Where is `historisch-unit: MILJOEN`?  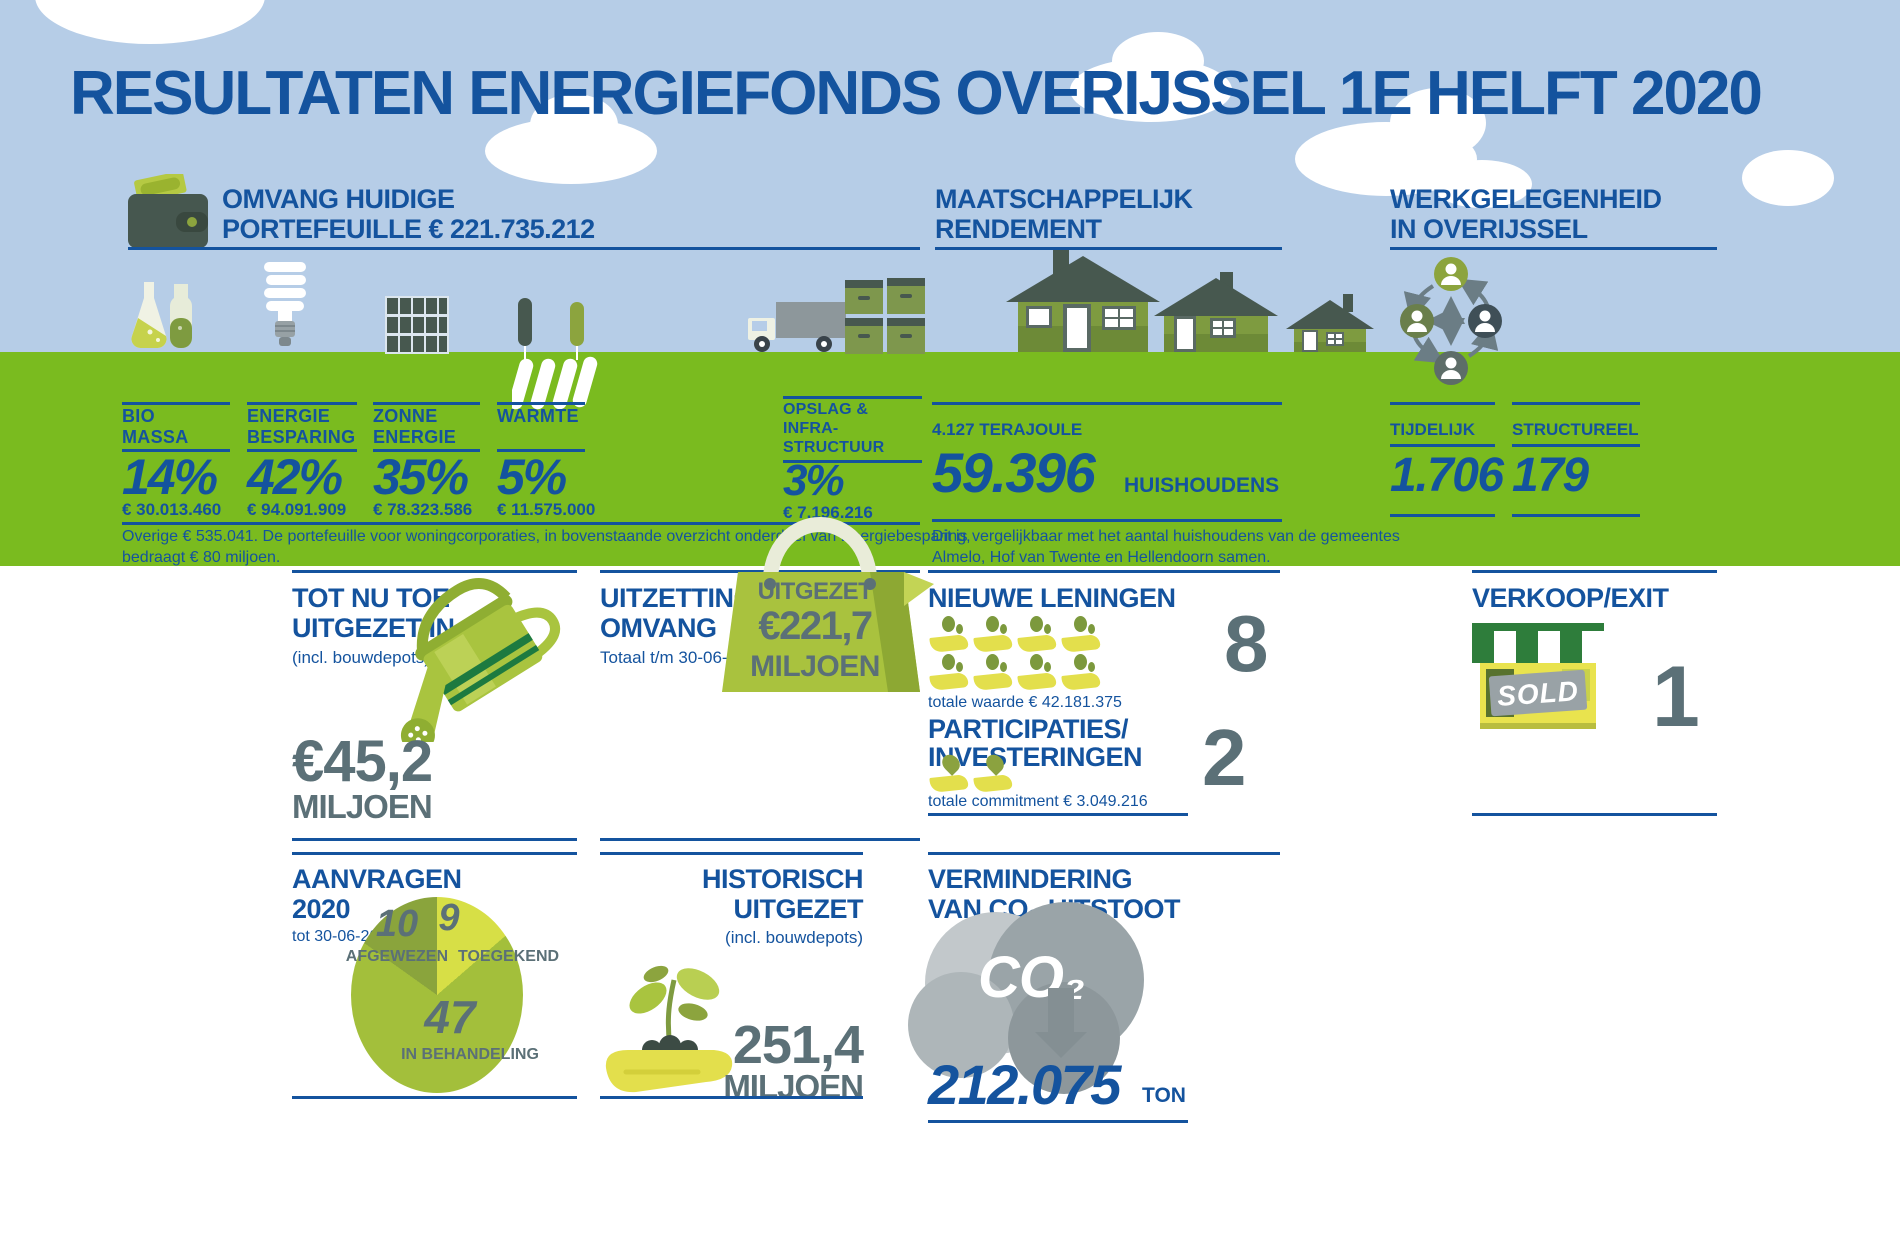 historisch-unit: MILJOEN is located at coordinates (793, 1086).